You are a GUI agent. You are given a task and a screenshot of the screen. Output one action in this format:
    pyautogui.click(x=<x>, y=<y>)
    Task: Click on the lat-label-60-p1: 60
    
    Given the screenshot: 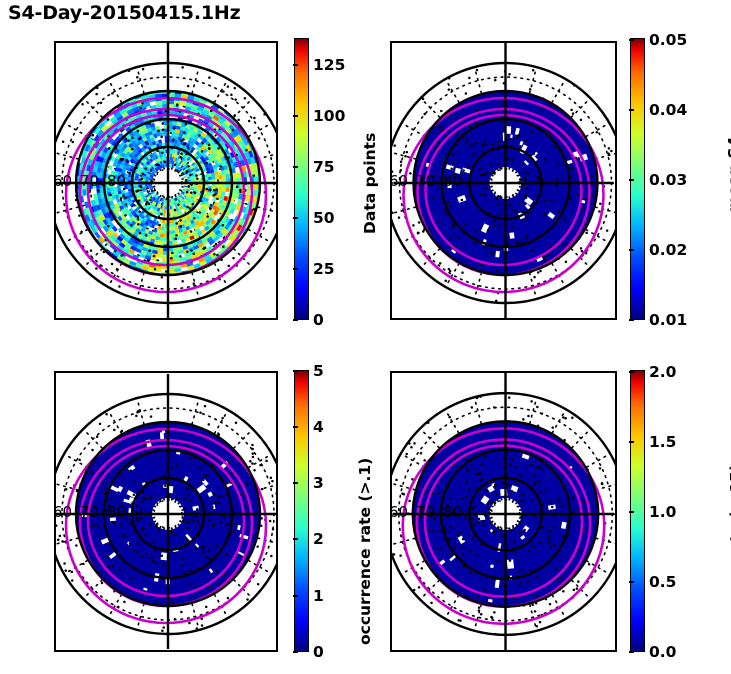 What is the action you would take?
    pyautogui.click(x=63, y=181)
    